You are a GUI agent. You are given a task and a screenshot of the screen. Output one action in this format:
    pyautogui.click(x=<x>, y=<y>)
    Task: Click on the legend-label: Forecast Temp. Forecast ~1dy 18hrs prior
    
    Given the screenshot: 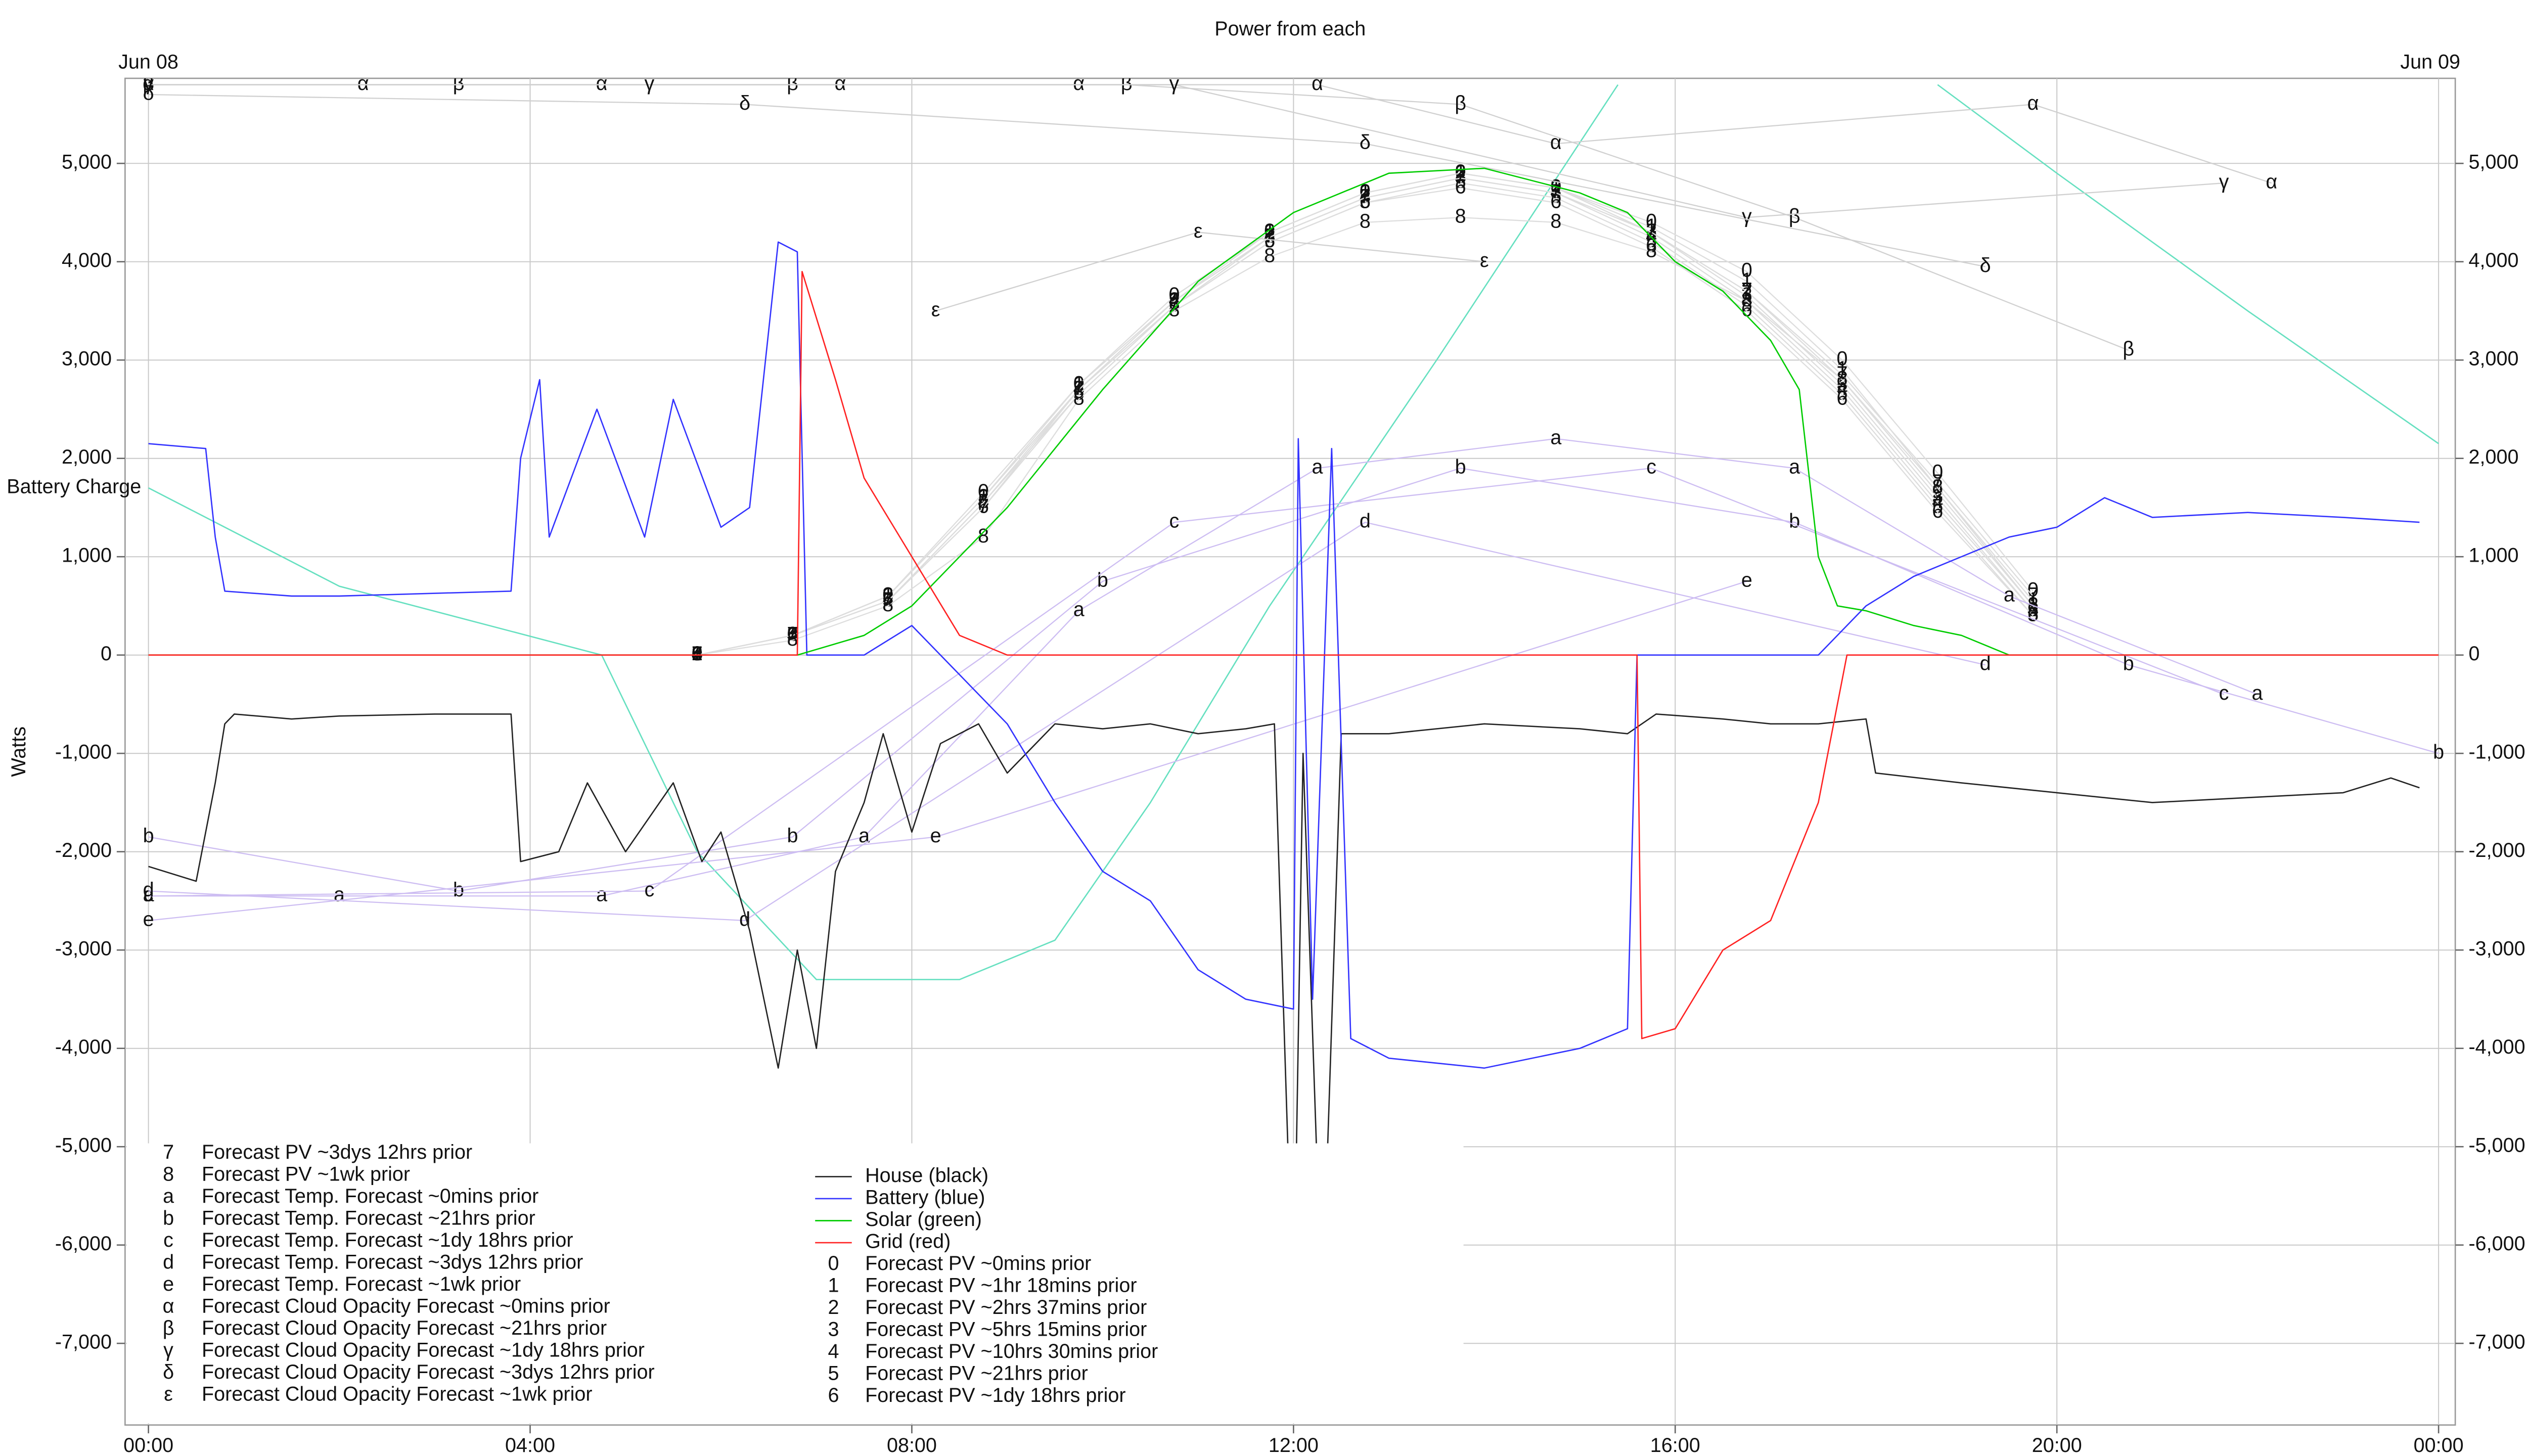 What is the action you would take?
    pyautogui.click(x=388, y=1240)
    